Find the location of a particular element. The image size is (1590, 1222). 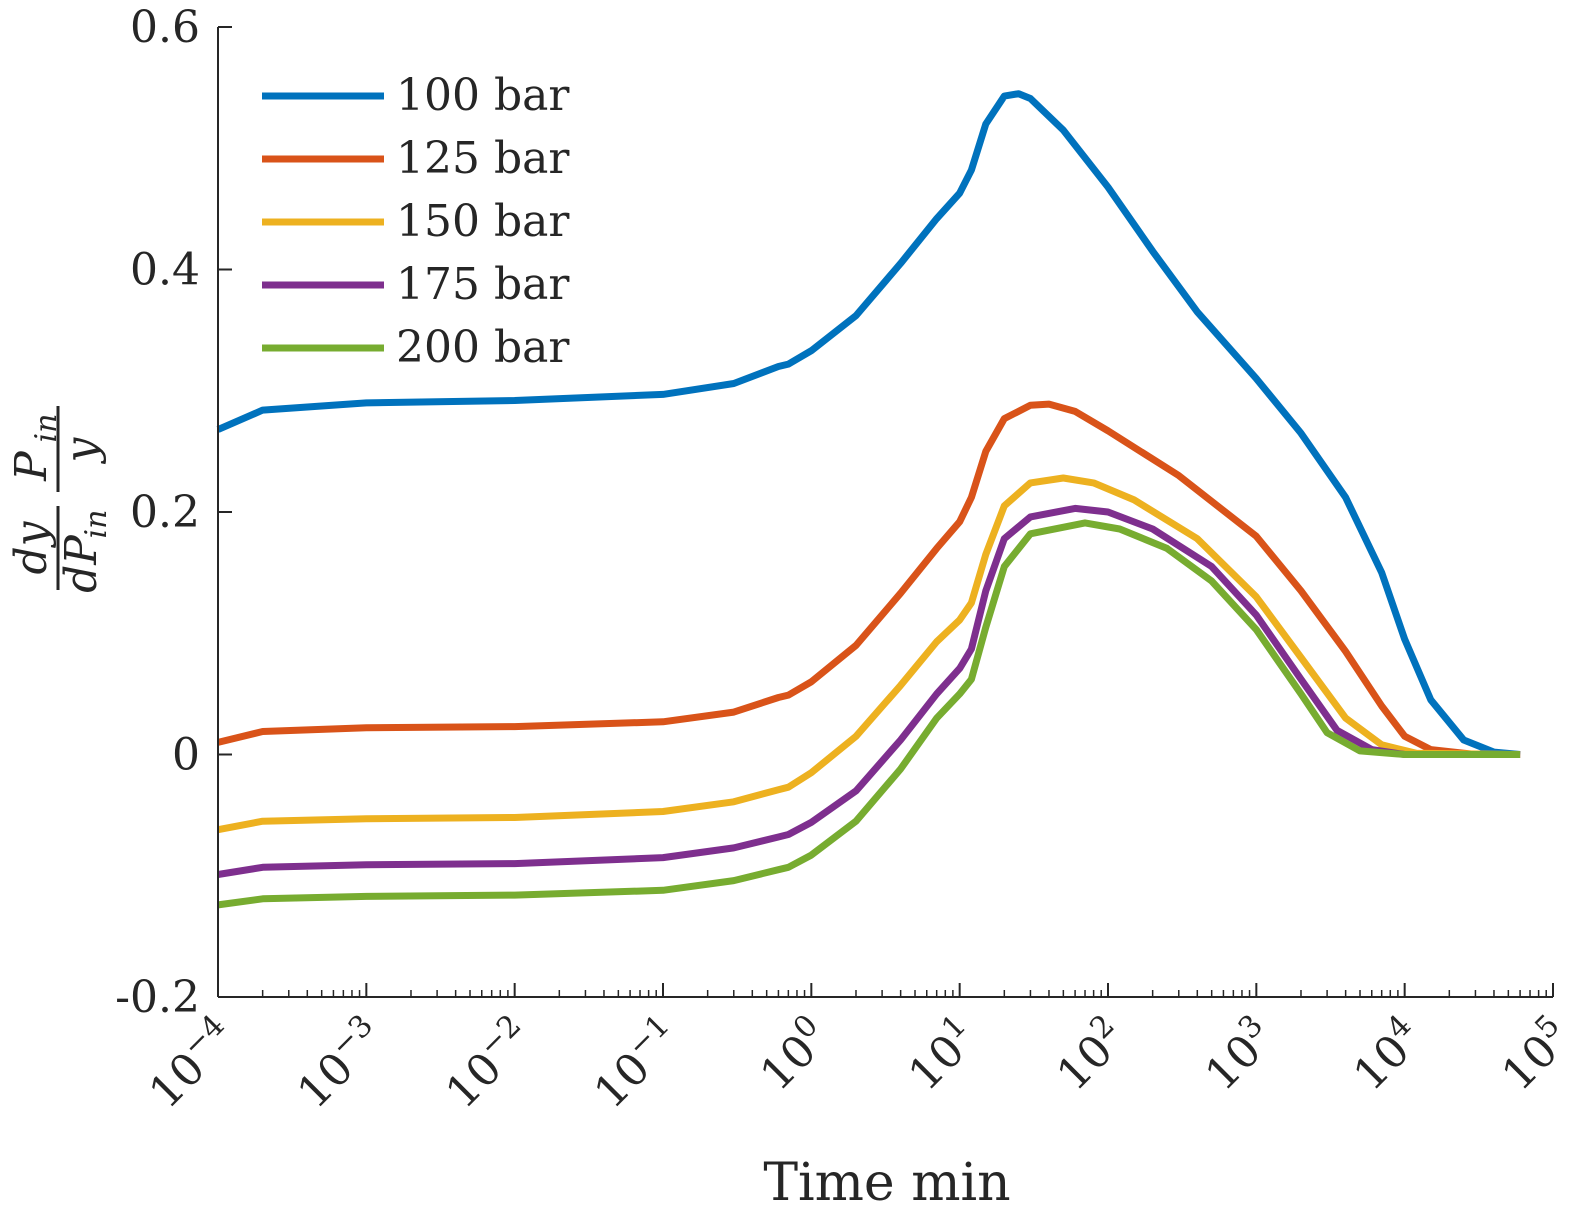

y-label-den-right: y is located at coordinates (81, 450).